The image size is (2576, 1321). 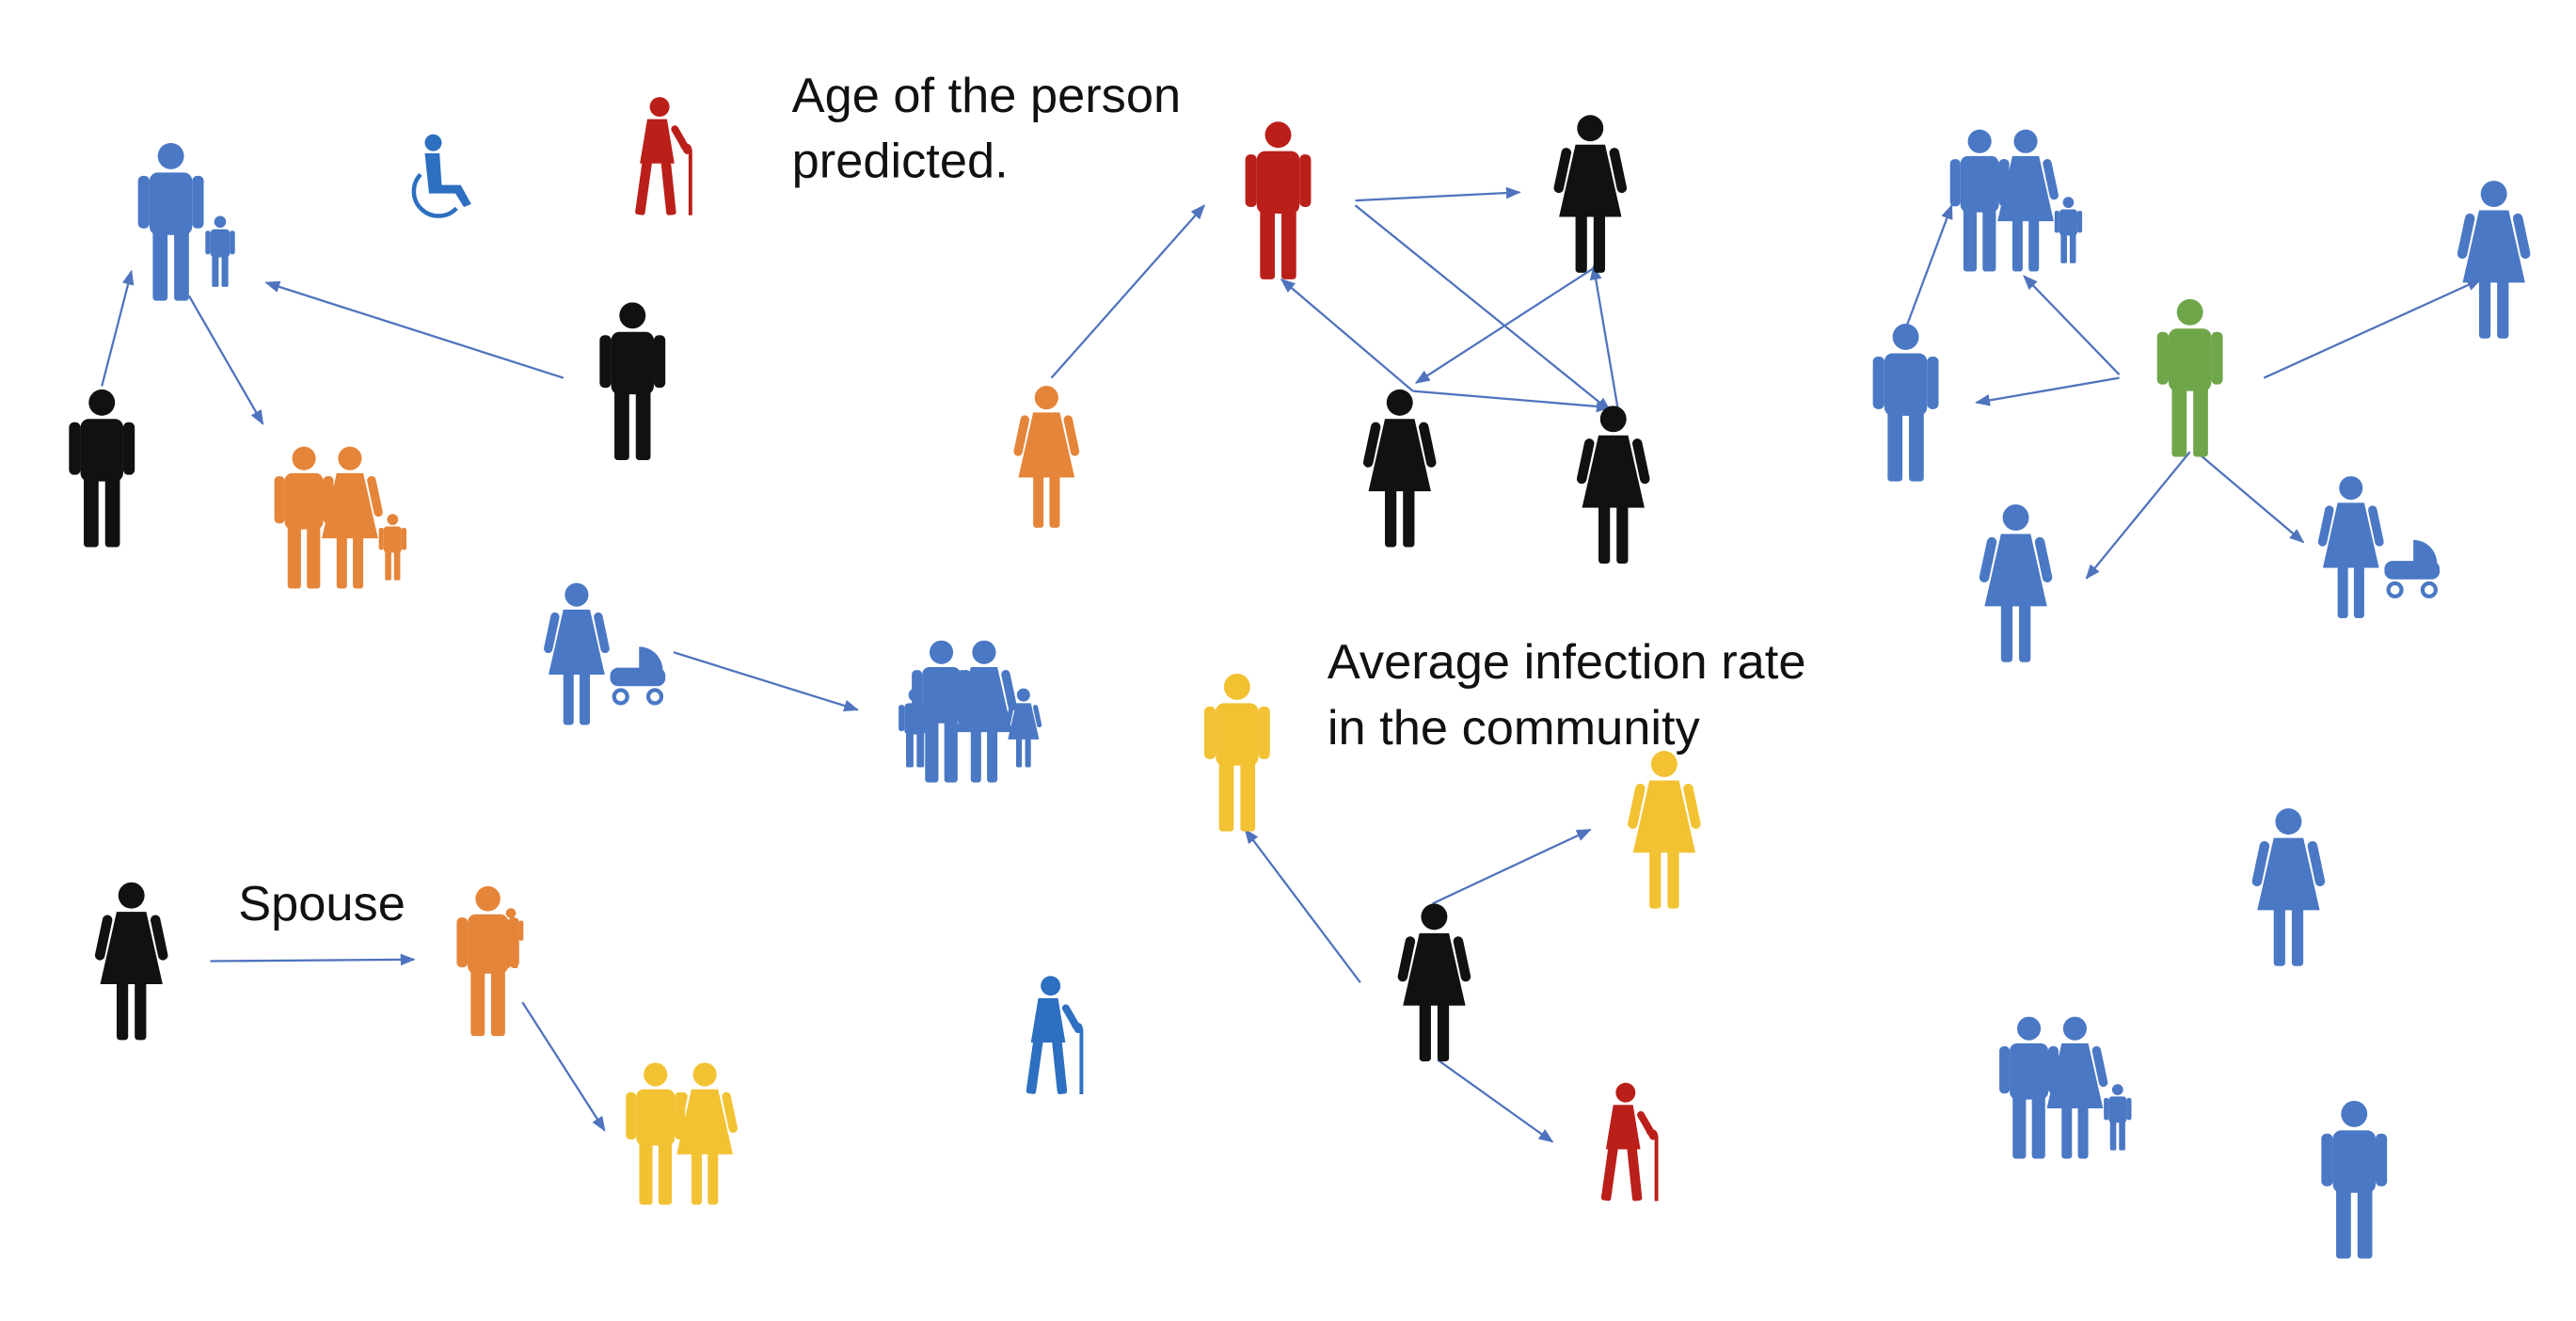 I want to click on annotation-line: Age of the person, so click(x=987, y=96).